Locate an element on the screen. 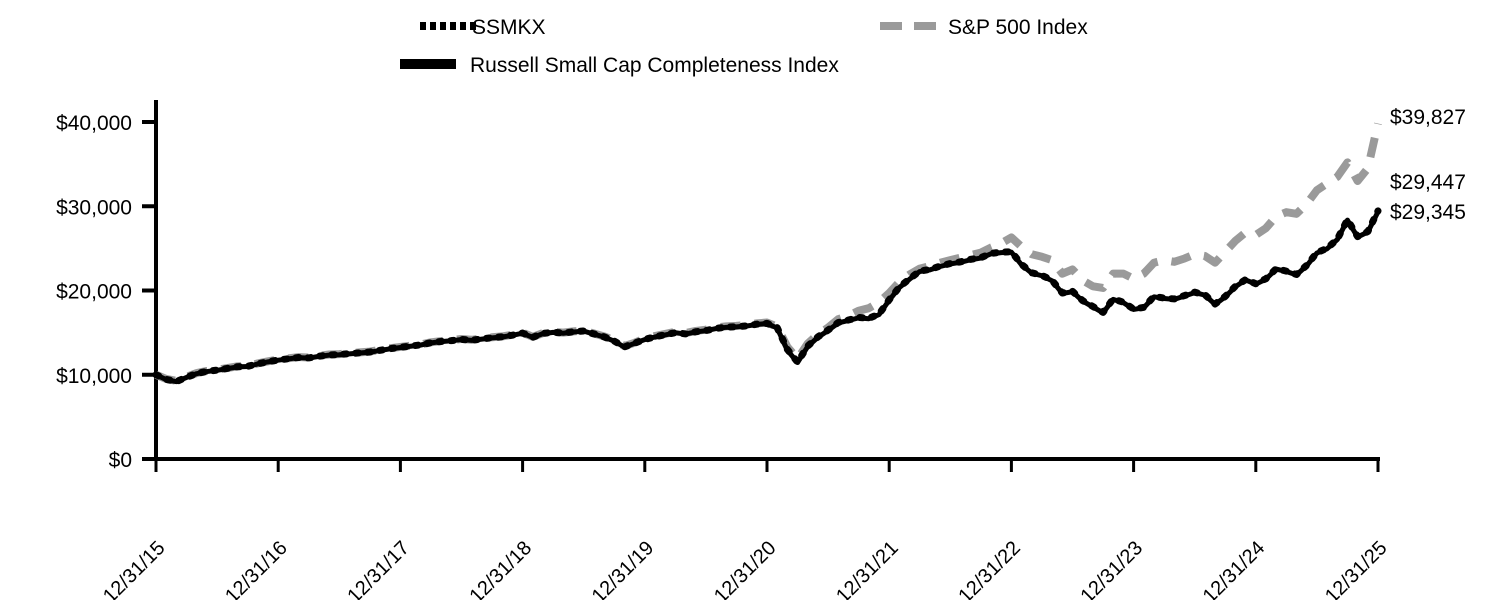  y-axis: $0 $10,000 $20,000 $30,000 $40,000 is located at coordinates (106, 292).